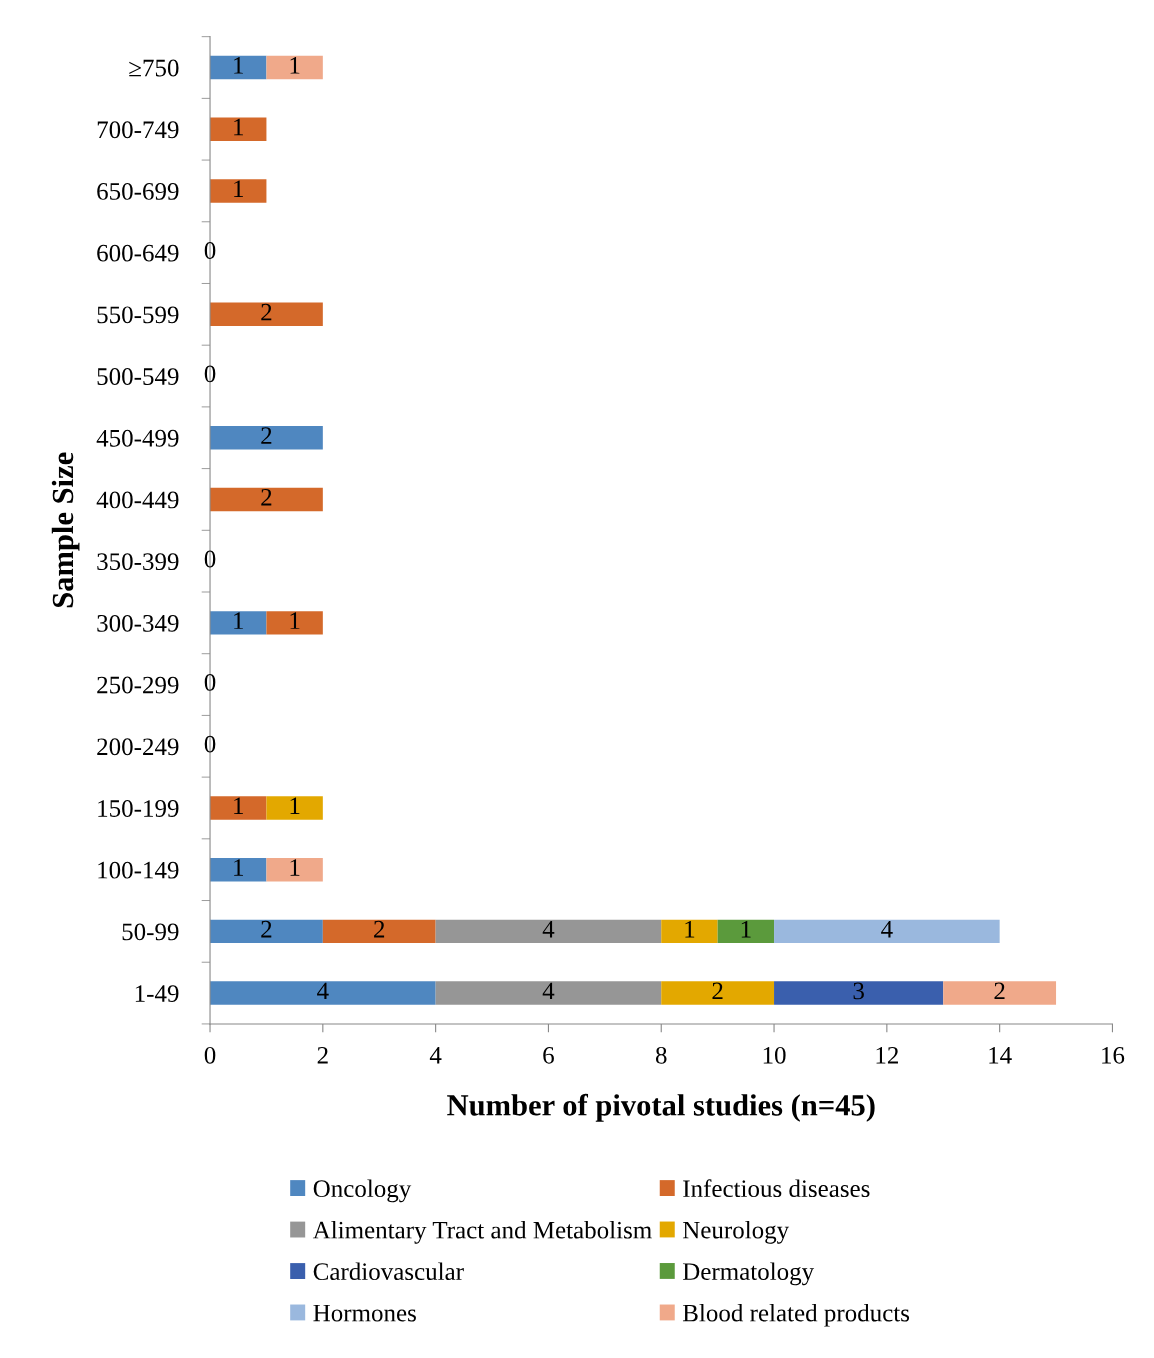 Image resolution: width=1154 pixels, height=1358 pixels. I want to click on y-tick-label: 250-299, so click(138, 685).